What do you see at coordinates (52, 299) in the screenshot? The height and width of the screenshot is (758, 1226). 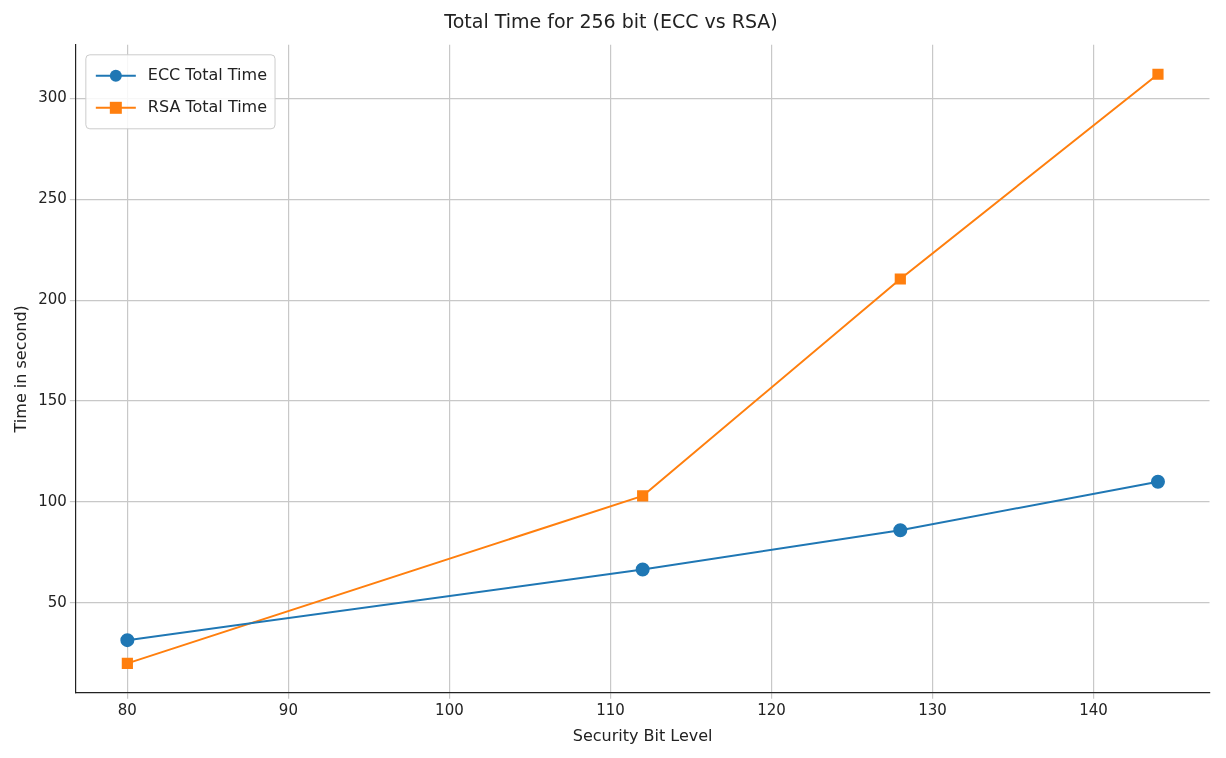 I see `y-tick-label: 200` at bounding box center [52, 299].